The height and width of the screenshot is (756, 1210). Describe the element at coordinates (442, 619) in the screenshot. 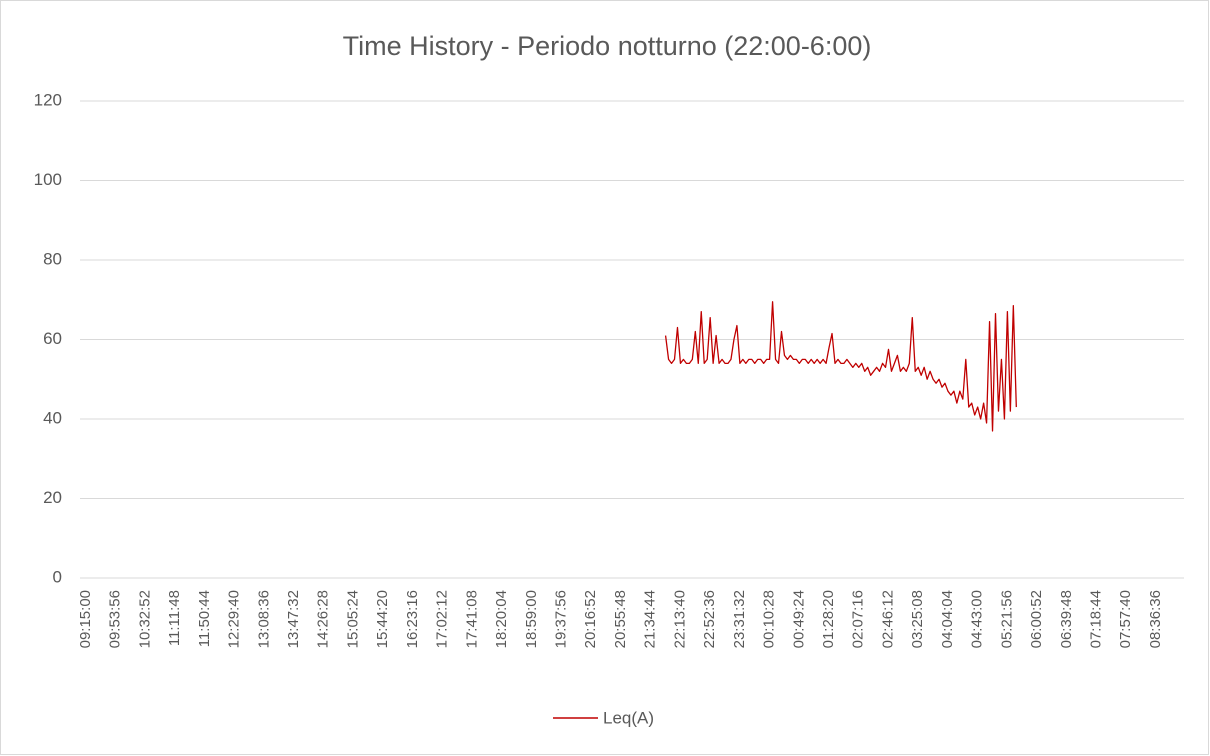

I see `x-tick-label: 17:02:12` at that location.